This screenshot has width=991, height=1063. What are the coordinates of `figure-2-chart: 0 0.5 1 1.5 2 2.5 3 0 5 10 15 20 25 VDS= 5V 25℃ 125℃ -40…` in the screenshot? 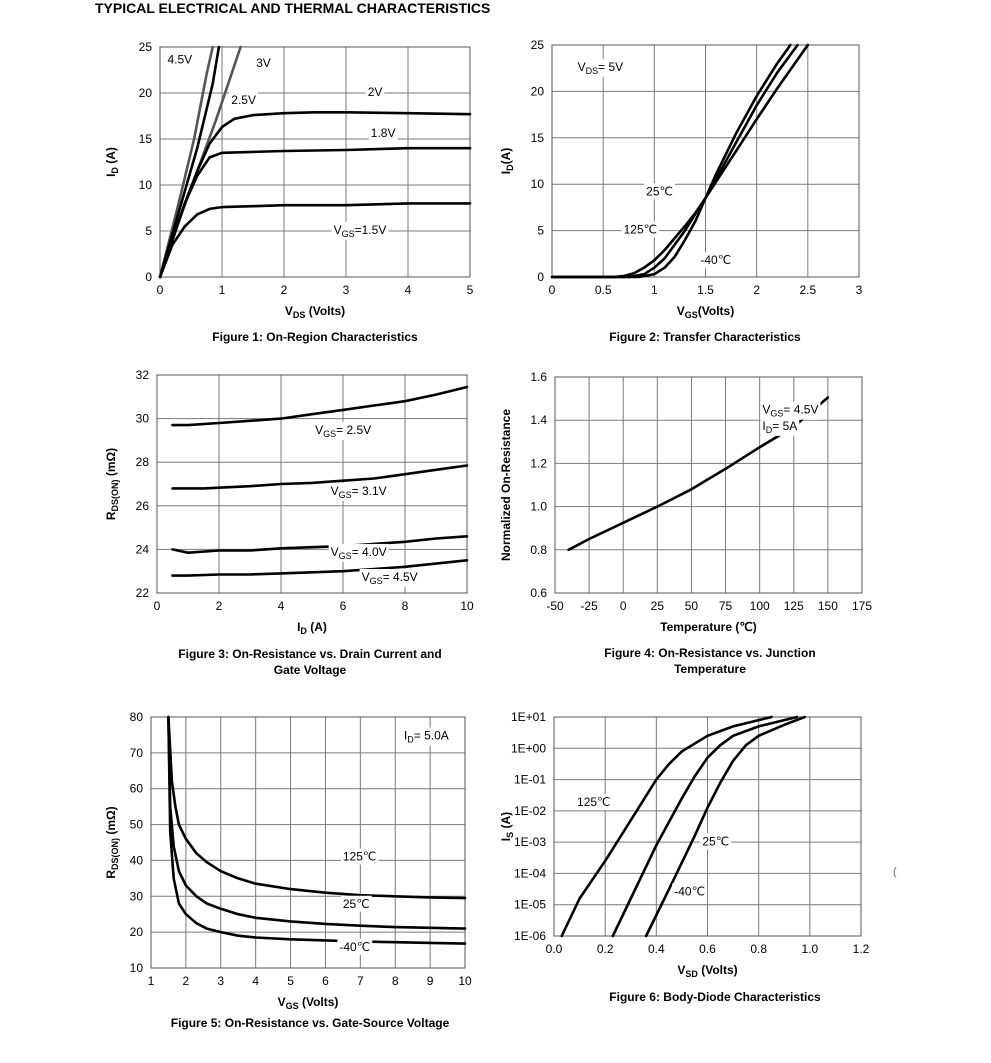 It's located at (681, 179).